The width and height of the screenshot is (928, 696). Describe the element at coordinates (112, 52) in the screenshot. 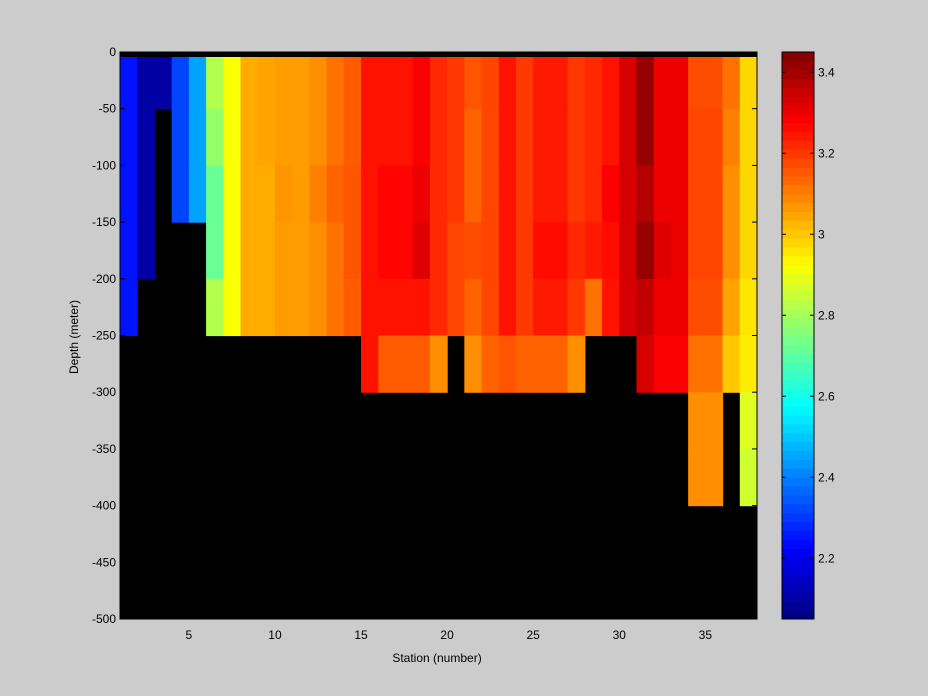

I see `y-tick-label: 0` at that location.